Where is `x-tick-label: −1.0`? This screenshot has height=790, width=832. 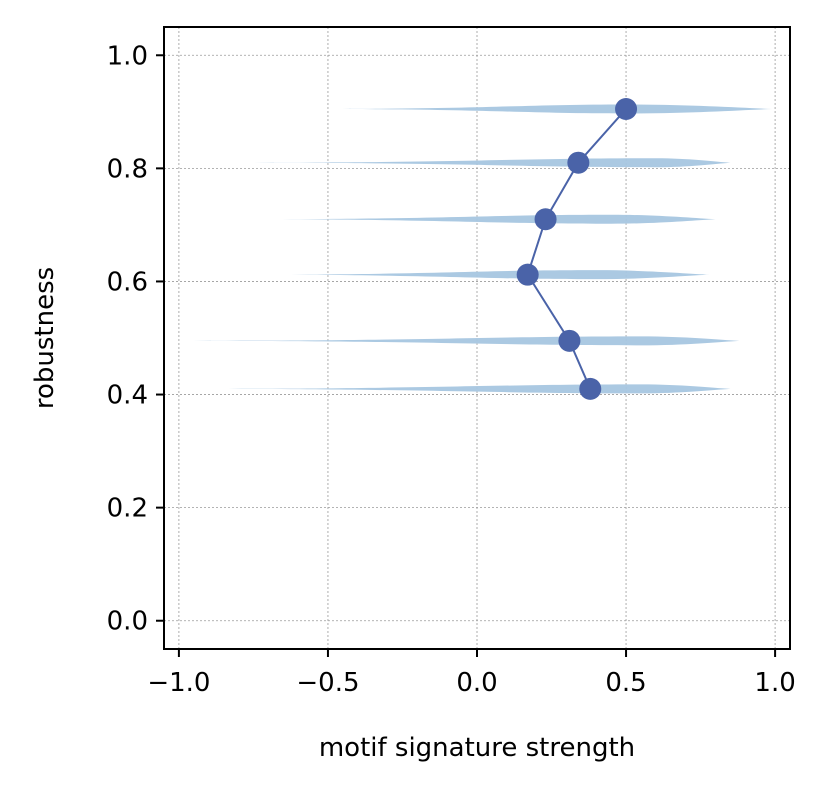
x-tick-label: −1.0 is located at coordinates (178, 683).